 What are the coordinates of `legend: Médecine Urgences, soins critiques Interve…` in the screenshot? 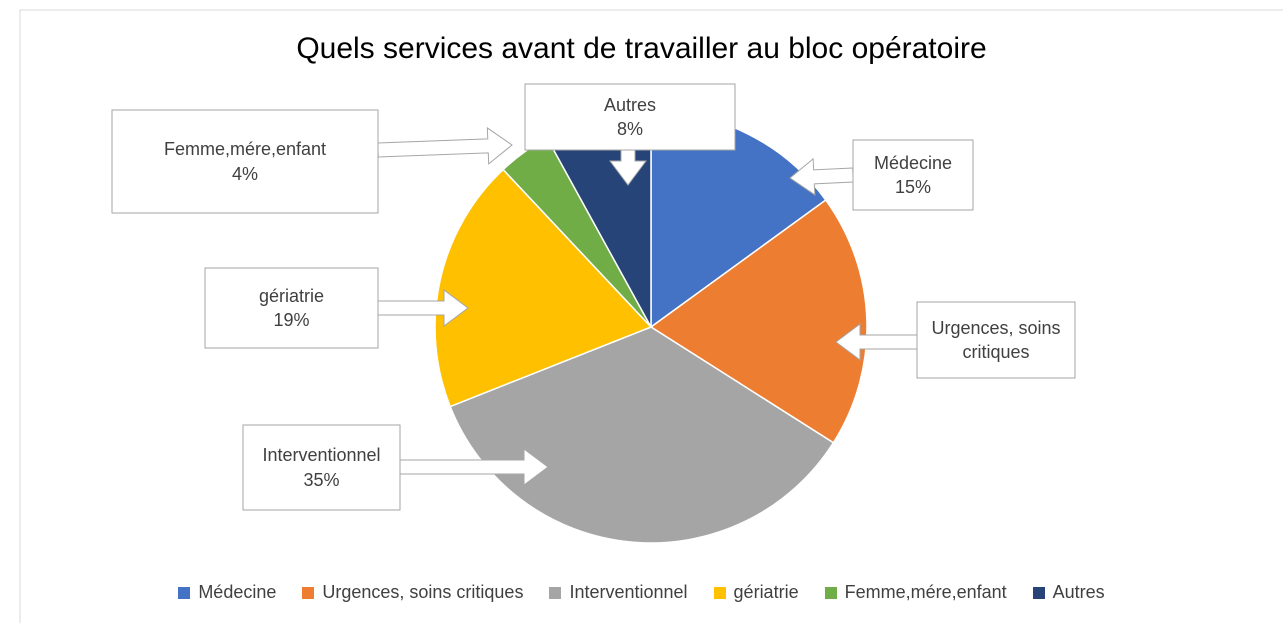 It's located at (641, 592).